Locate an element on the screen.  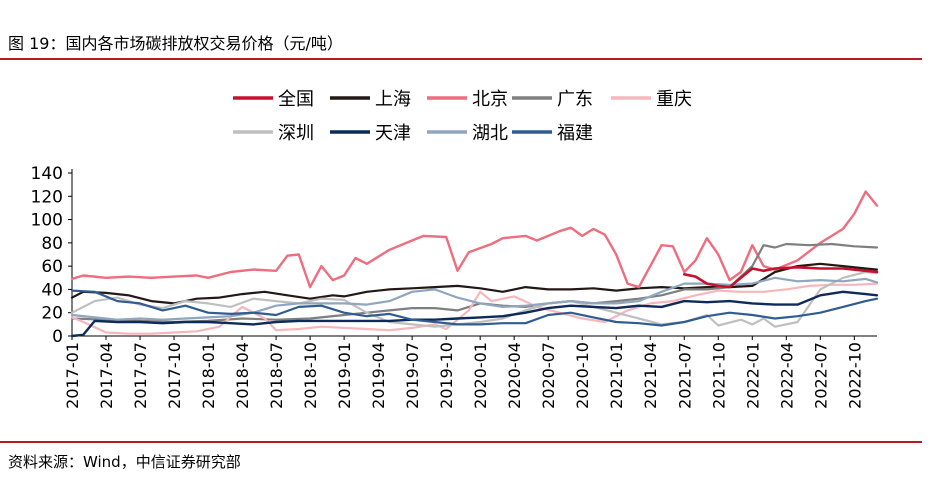
x-tick-label: 2017-04 is located at coordinates (106, 375).